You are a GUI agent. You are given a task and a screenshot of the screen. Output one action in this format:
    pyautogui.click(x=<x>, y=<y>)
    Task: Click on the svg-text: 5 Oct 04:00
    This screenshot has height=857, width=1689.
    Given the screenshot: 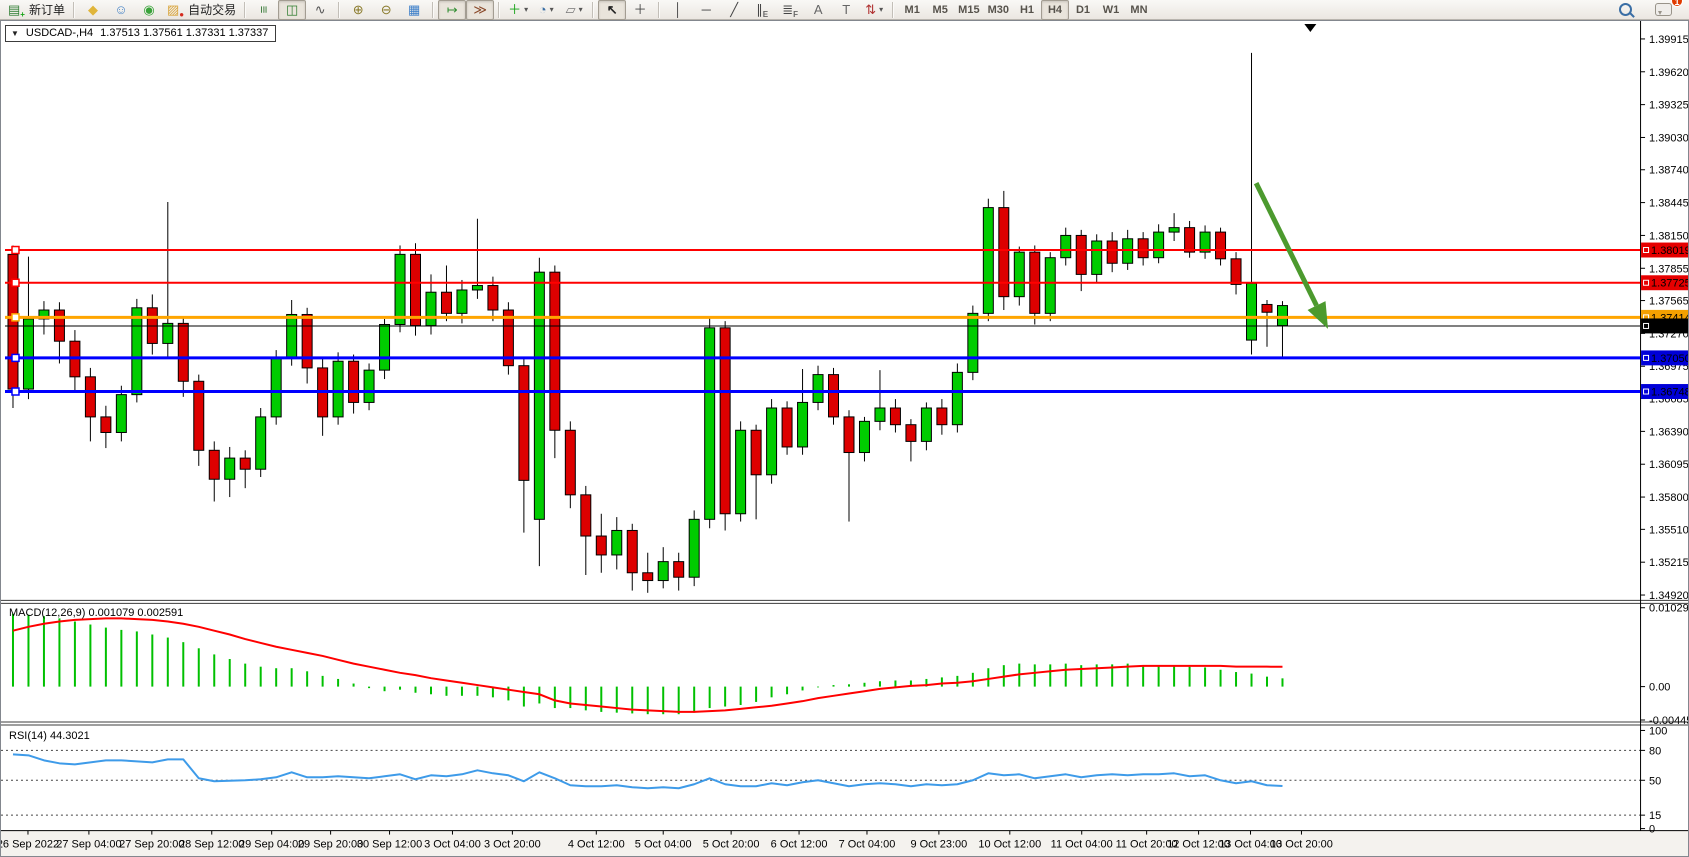 What is the action you would take?
    pyautogui.click(x=663, y=845)
    